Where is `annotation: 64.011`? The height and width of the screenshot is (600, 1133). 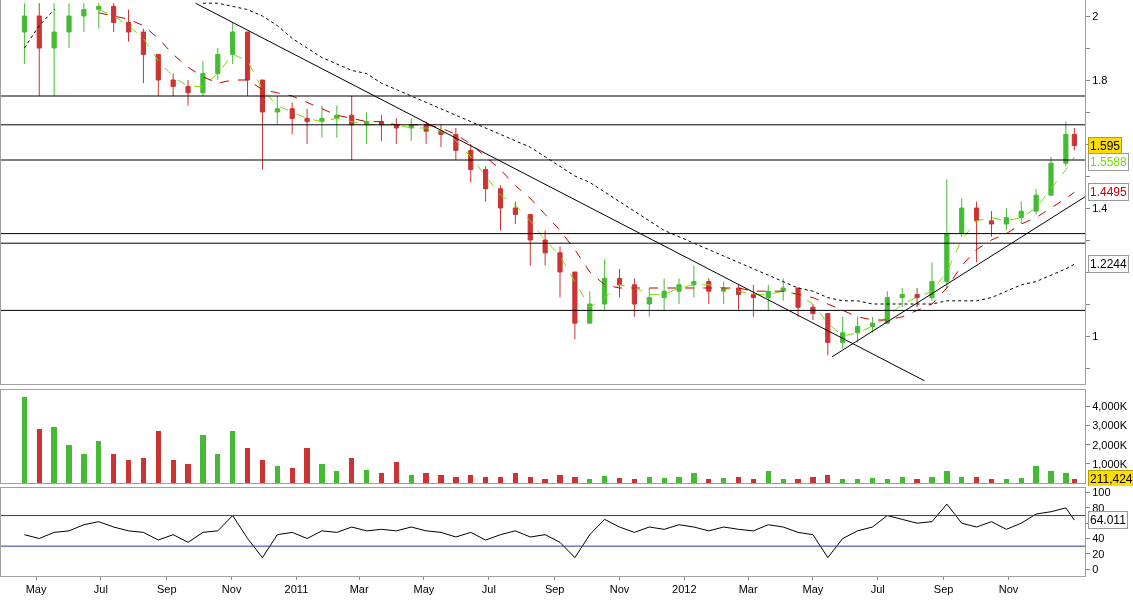 annotation: 64.011 is located at coordinates (1108, 520).